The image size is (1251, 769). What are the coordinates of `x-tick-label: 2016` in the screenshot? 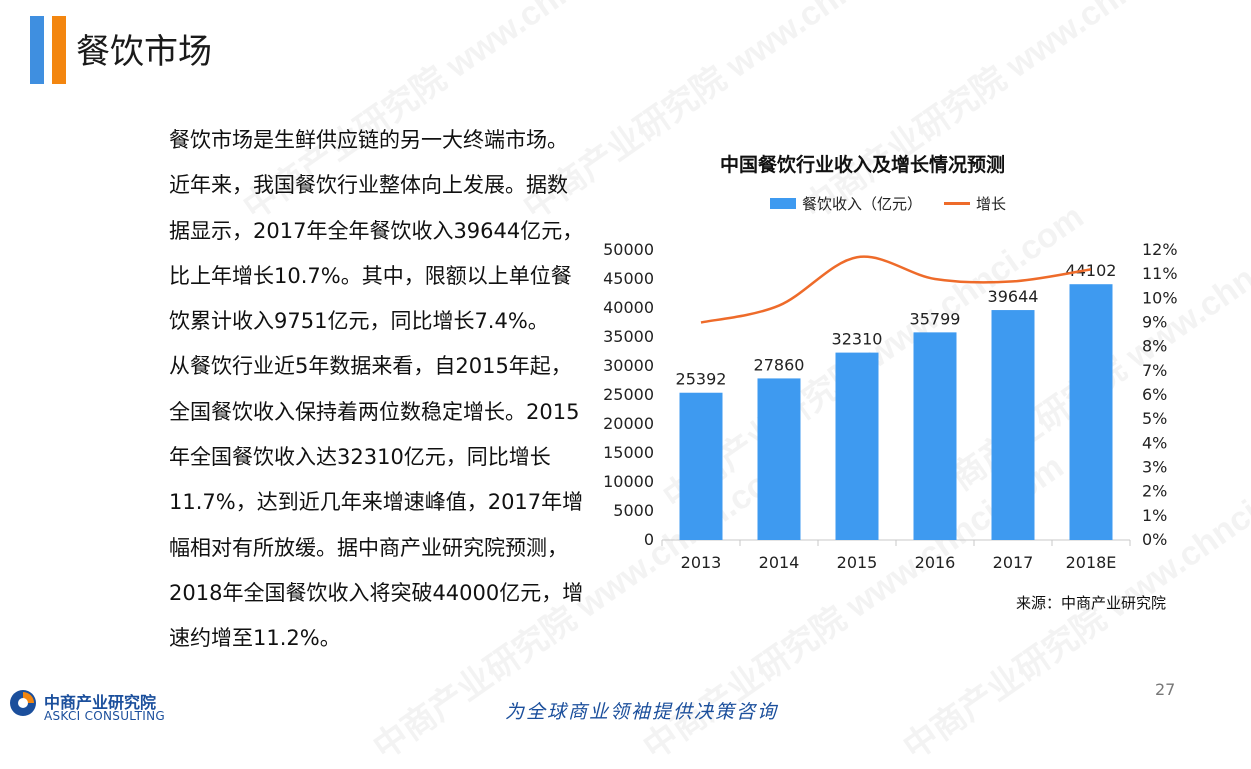 It's located at (935, 562).